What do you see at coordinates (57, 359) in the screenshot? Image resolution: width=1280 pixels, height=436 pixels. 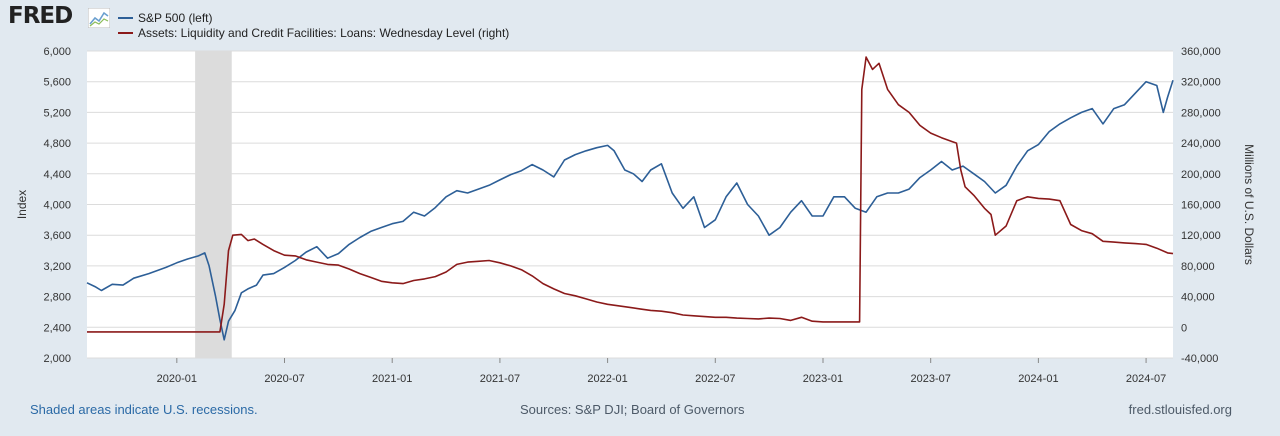 I see `y-left-tick-label: 2,000` at bounding box center [57, 359].